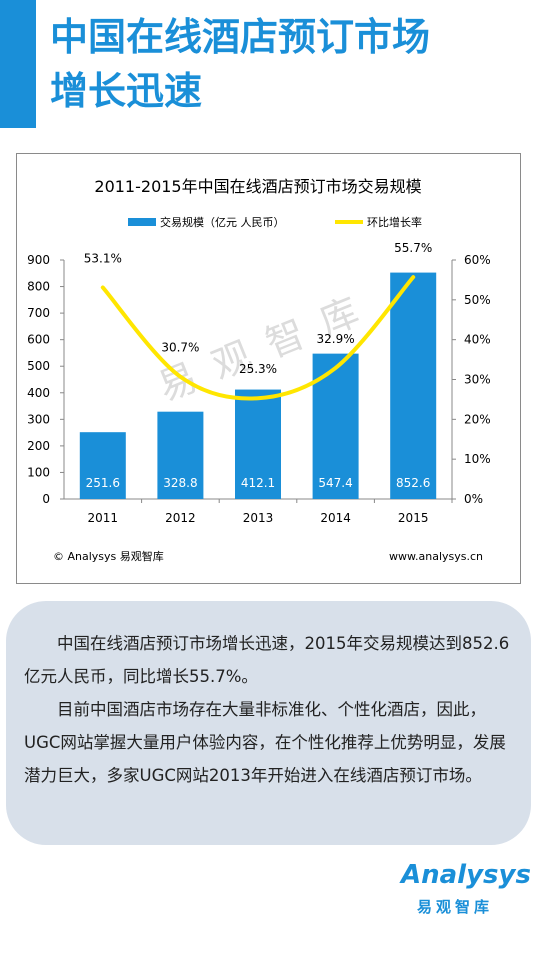 The height and width of the screenshot is (959, 539). What do you see at coordinates (349, 222) in the screenshot?
I see `legend-swatch-line` at bounding box center [349, 222].